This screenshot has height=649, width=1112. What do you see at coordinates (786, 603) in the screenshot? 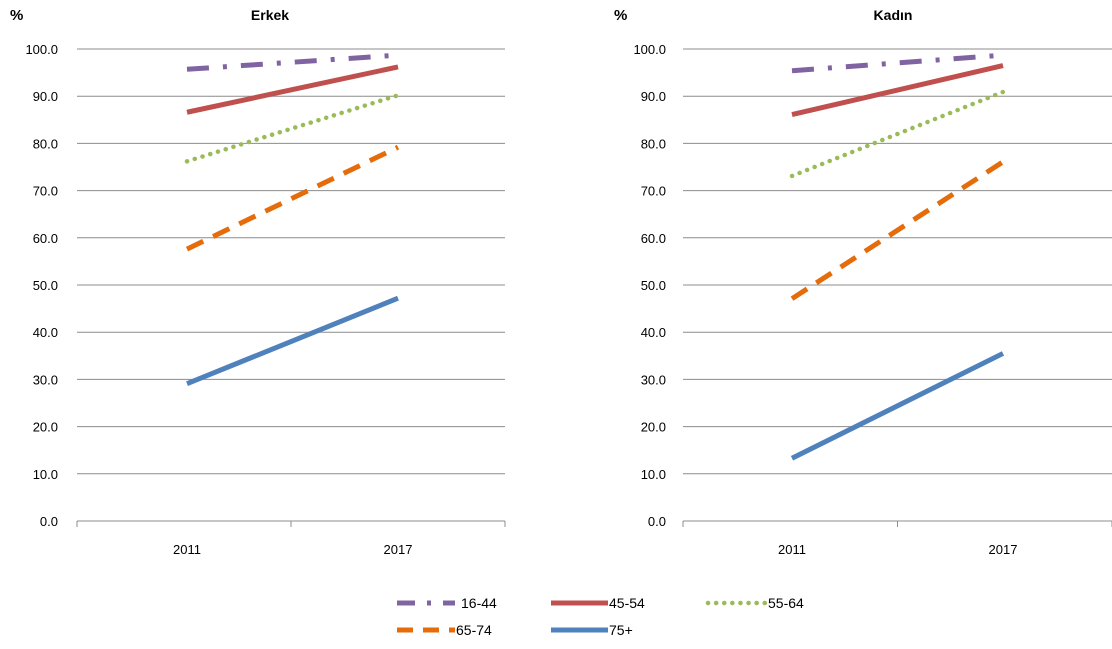
I see `legend-label: 55-64` at bounding box center [786, 603].